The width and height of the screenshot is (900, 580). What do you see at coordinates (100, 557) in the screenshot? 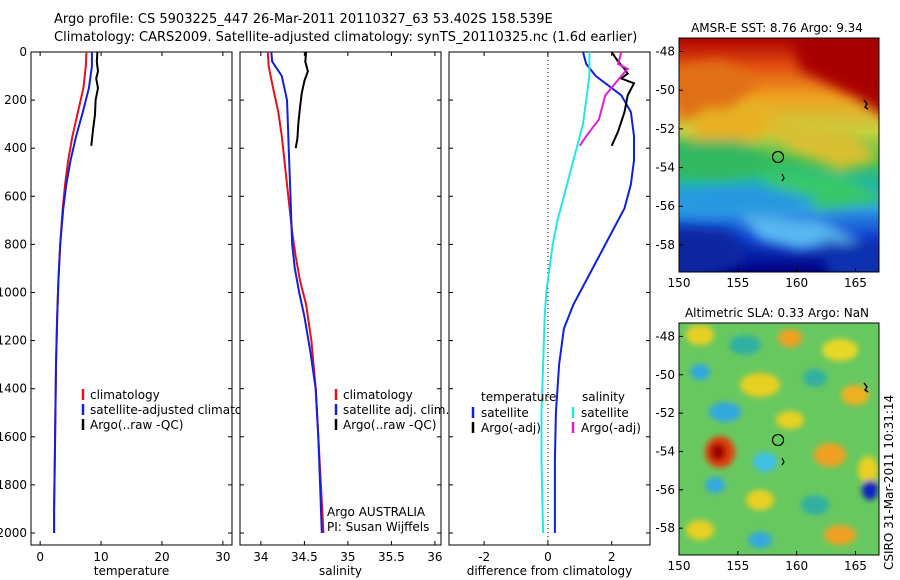
I see `temperature-x-tick-label: 10` at bounding box center [100, 557].